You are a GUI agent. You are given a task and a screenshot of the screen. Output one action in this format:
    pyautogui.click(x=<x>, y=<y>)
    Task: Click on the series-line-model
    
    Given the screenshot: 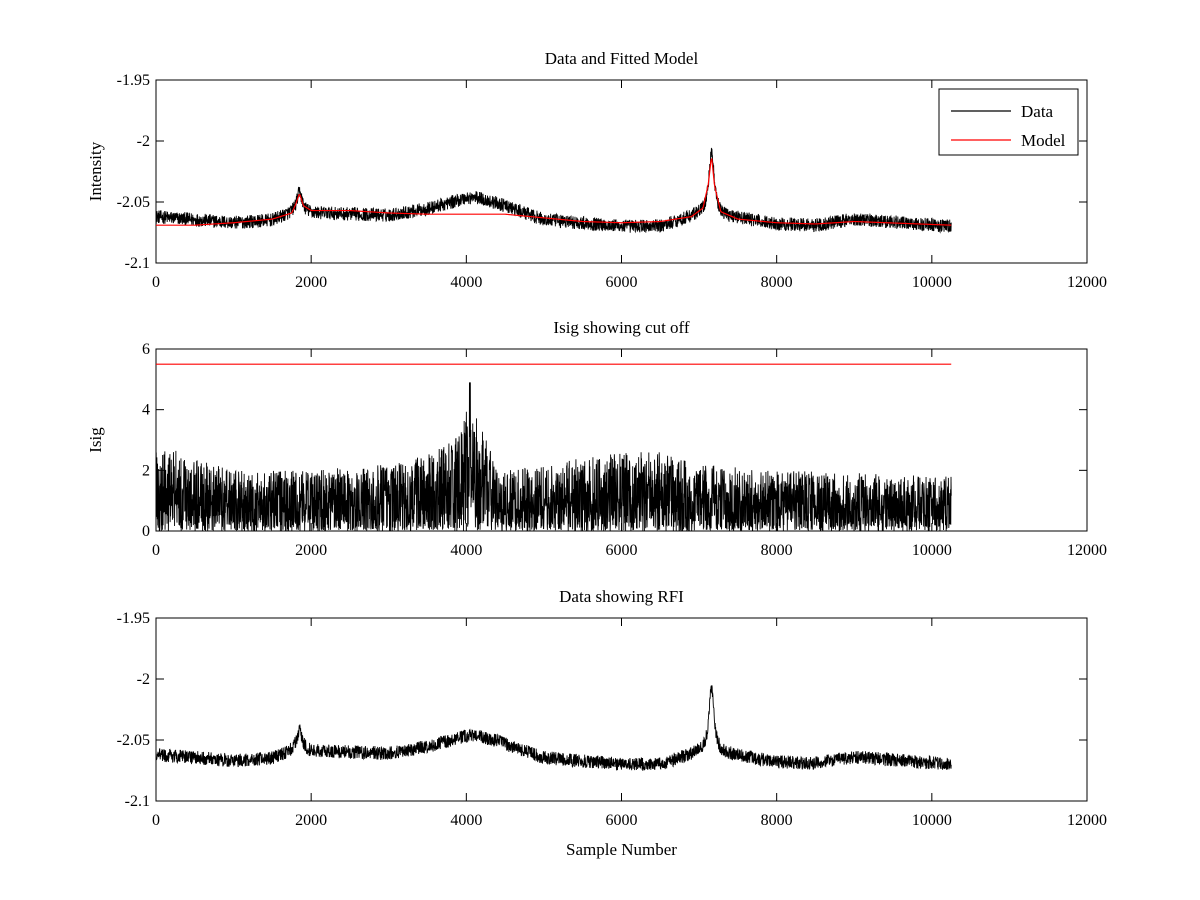 What is the action you would take?
    pyautogui.click(x=554, y=192)
    